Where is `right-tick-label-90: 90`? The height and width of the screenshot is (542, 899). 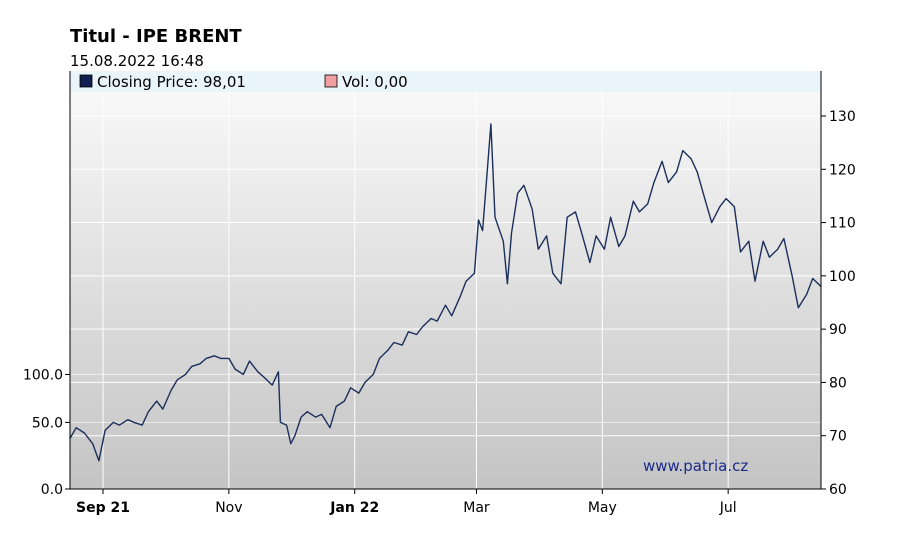 right-tick-label-90: 90 is located at coordinates (838, 330).